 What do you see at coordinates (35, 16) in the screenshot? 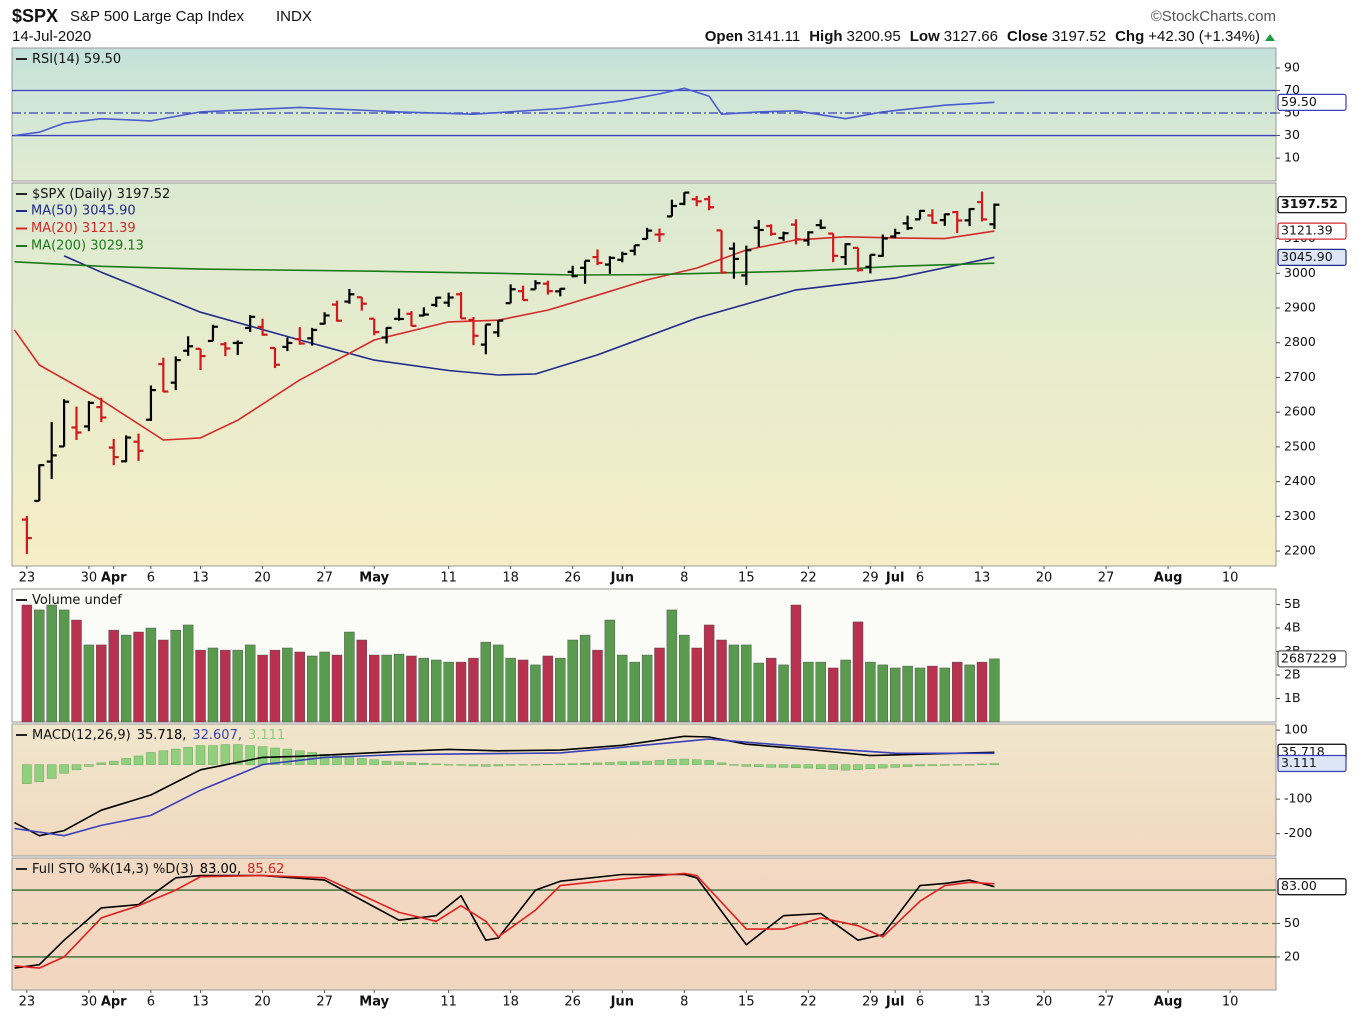
I see `symbol: $SPX` at bounding box center [35, 16].